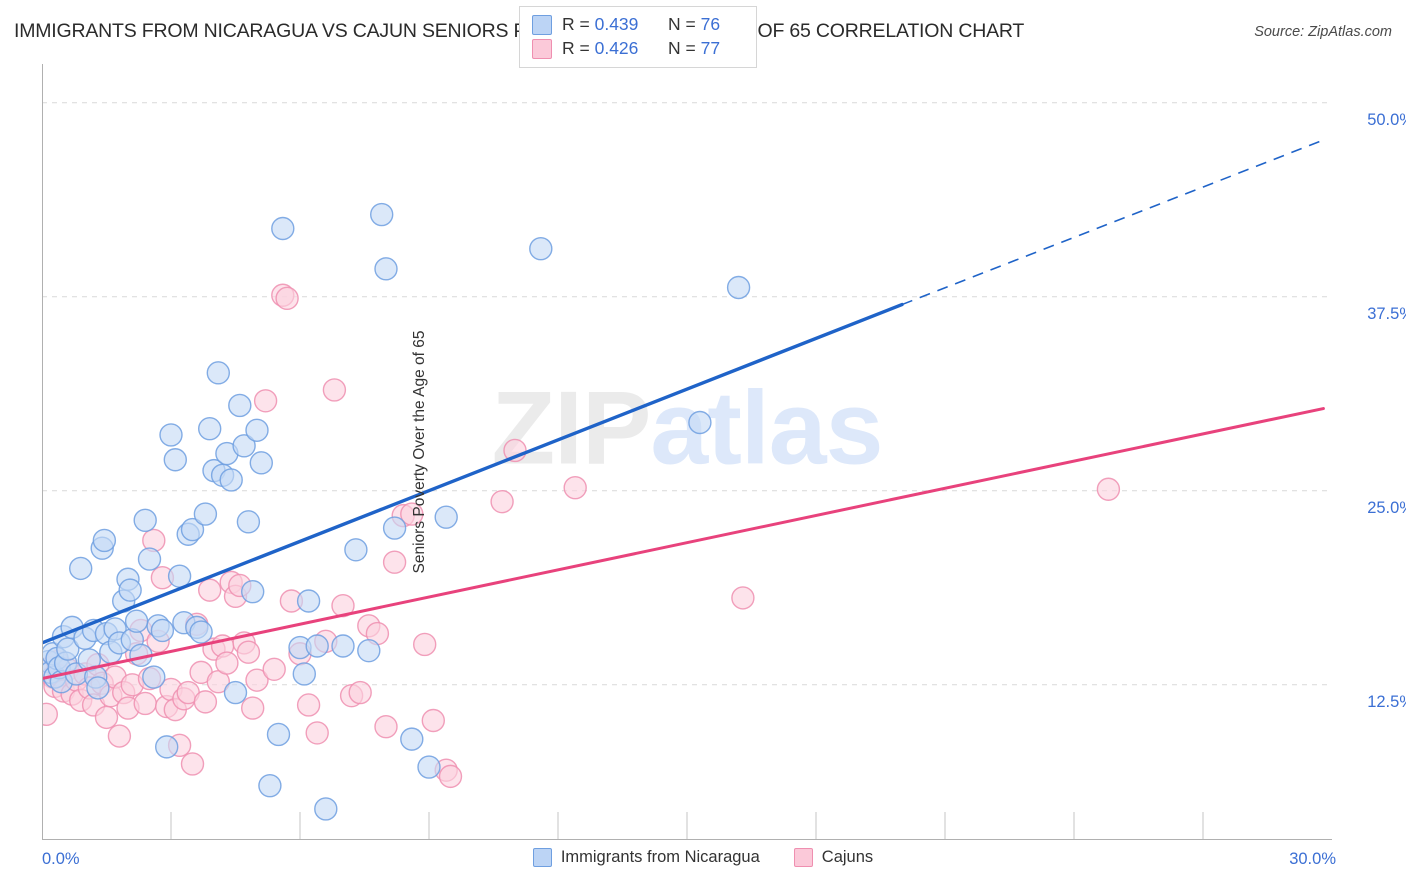  I want to click on stat-n-blue: N = 76, so click(705, 24).